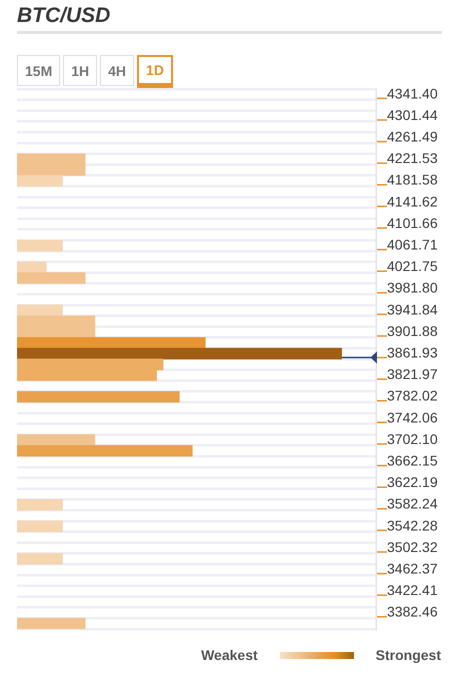 The image size is (450, 674). I want to click on y-tick-label: 3662.15, so click(412, 460).